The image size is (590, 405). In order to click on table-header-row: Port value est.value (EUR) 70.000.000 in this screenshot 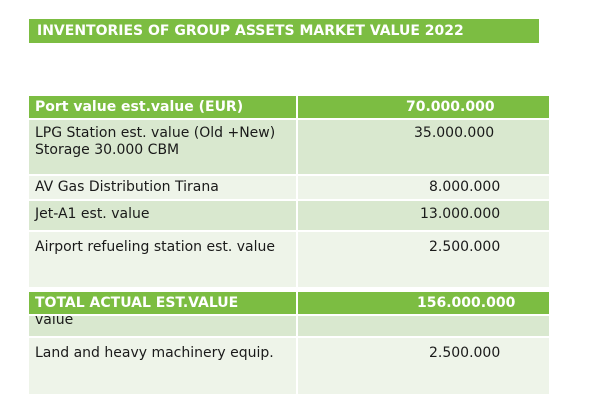, I will do `click(289, 107)`.